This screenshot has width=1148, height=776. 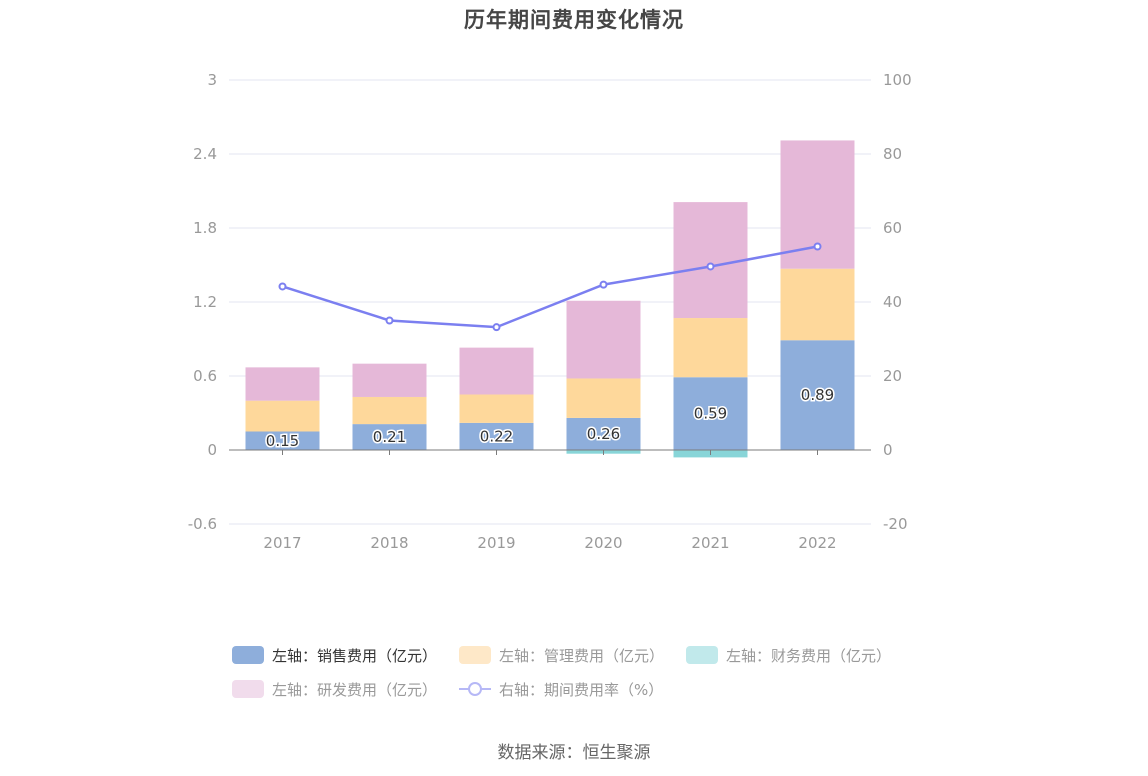 What do you see at coordinates (496, 543) in the screenshot?
I see `x-axis-tick-label: 2019` at bounding box center [496, 543].